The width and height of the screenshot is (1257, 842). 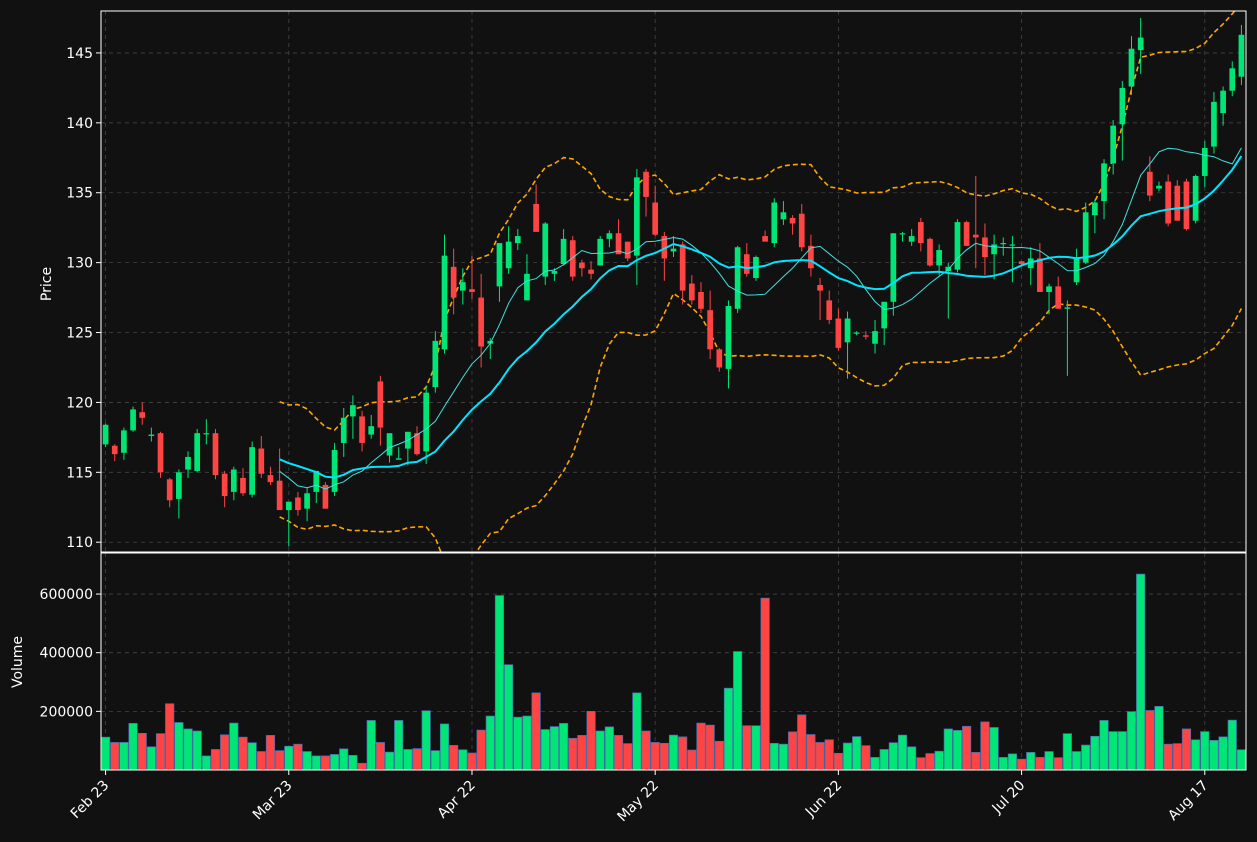 I want to click on volume-axis-label: Volume, so click(x=18, y=662).